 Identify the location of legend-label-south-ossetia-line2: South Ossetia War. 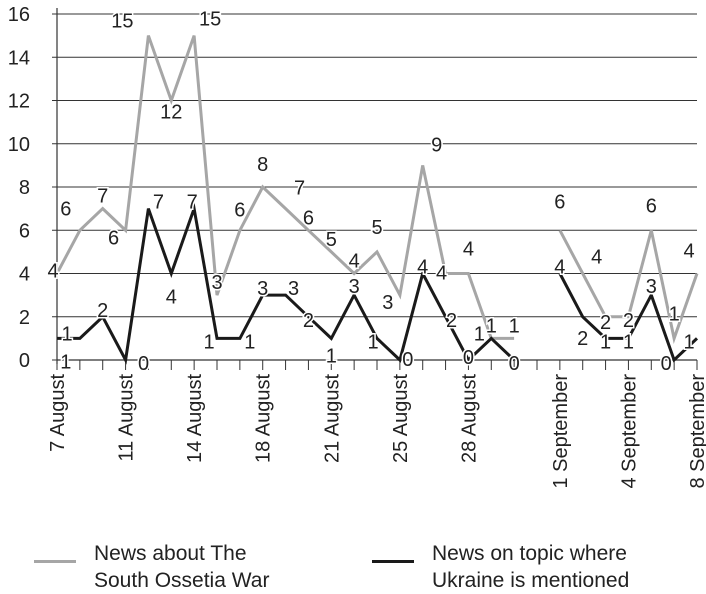
(182, 580).